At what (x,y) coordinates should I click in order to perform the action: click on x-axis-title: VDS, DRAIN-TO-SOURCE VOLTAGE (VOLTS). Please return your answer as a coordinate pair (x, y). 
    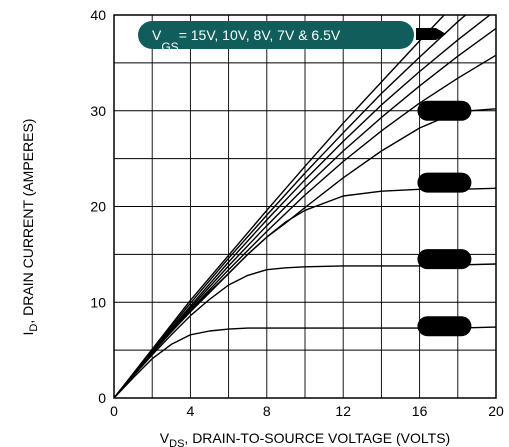
    Looking at the image, I should click on (305, 438).